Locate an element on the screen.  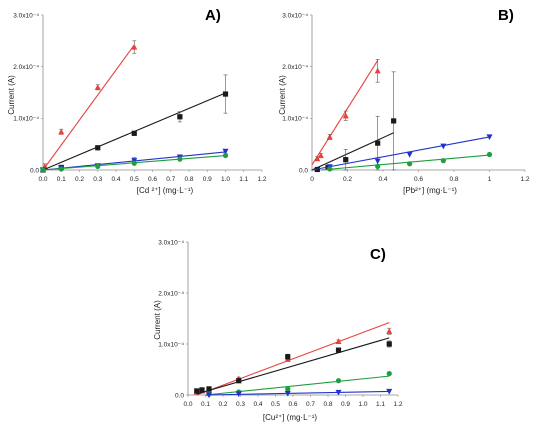
x-axis-label: [Cu²⁺] (mg·L⁻¹) is located at coordinates (290, 417).